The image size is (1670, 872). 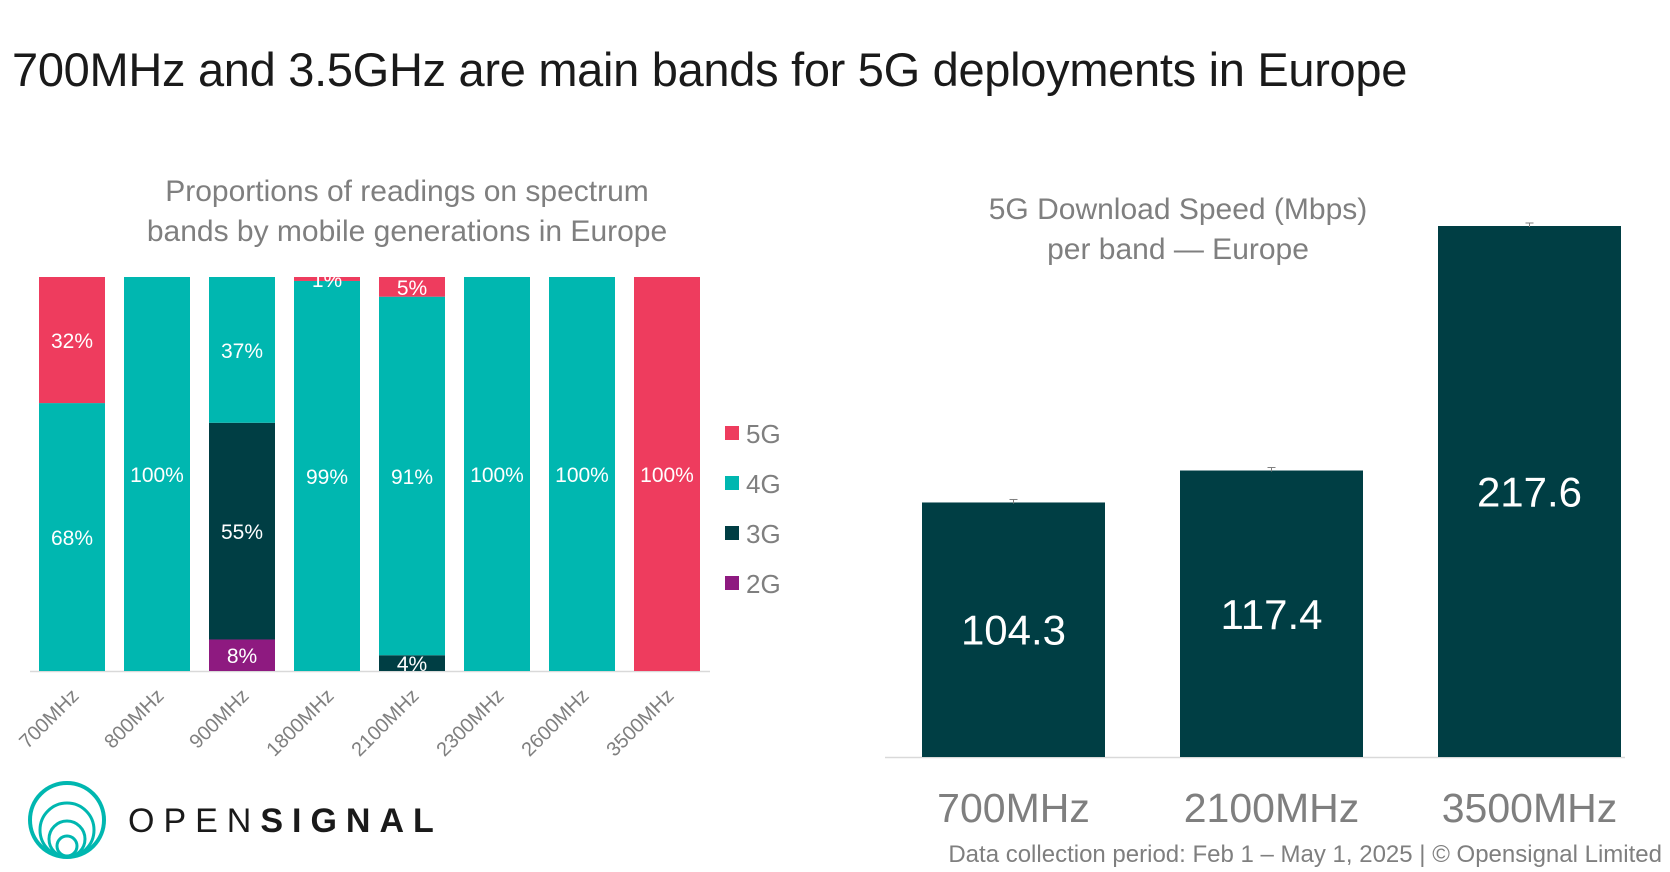 I want to click on legend-label: 2G, so click(x=763, y=584).